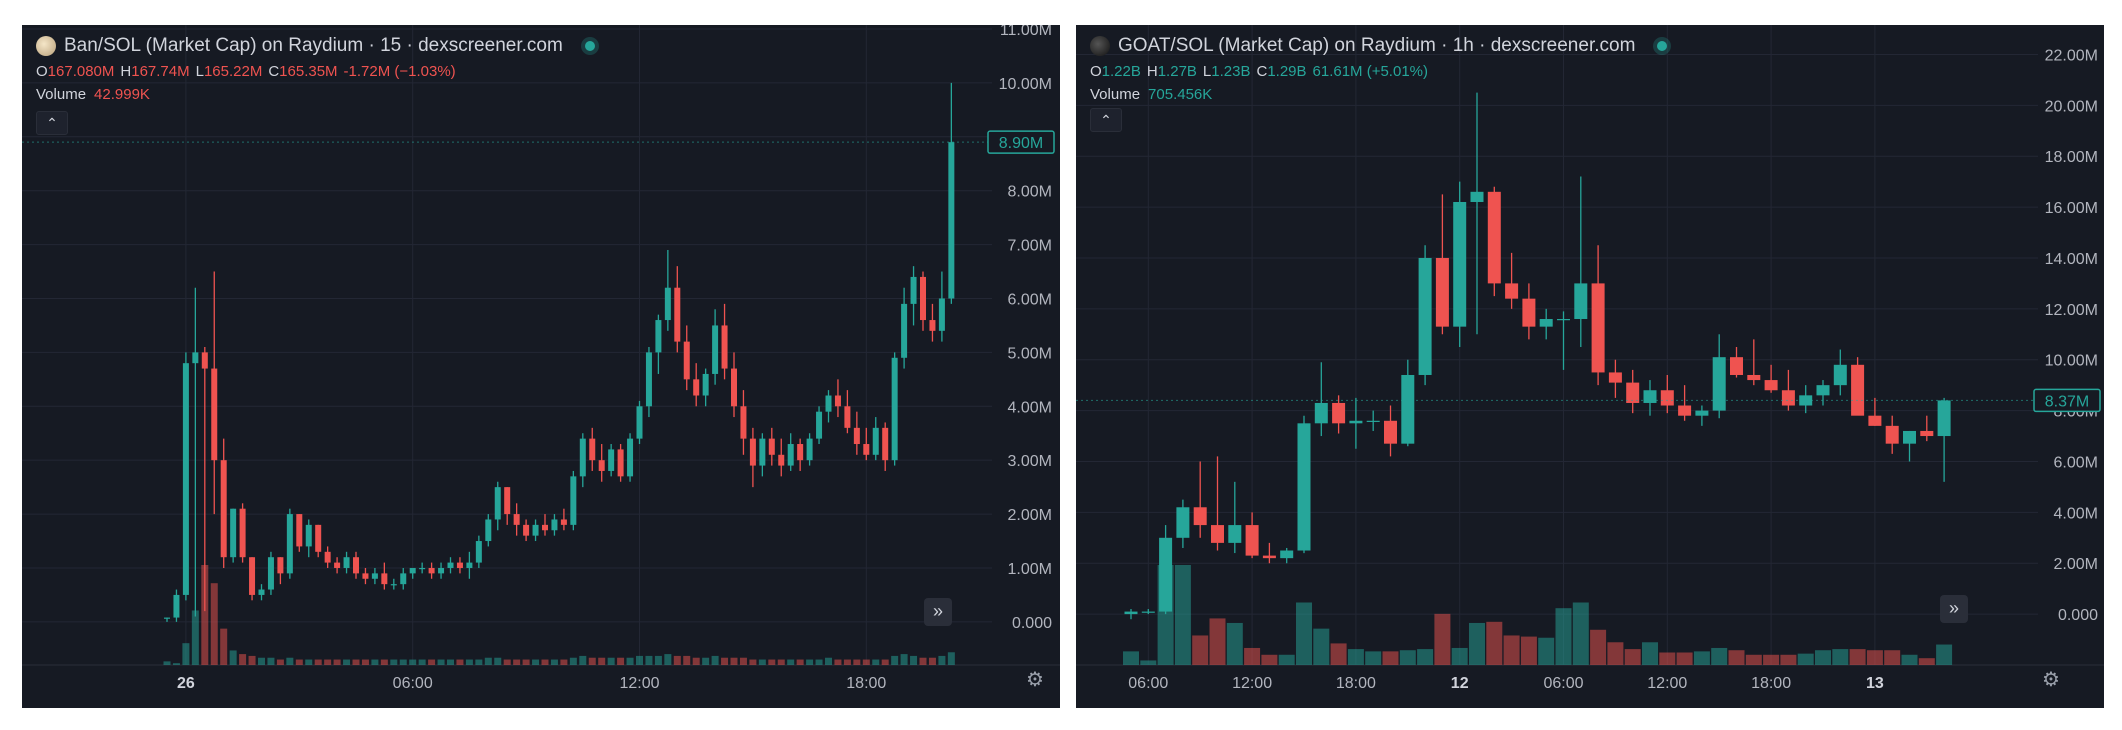 The width and height of the screenshot is (2122, 730). Describe the element at coordinates (2076, 513) in the screenshot. I see `y-tick-label: 4.00M` at that location.